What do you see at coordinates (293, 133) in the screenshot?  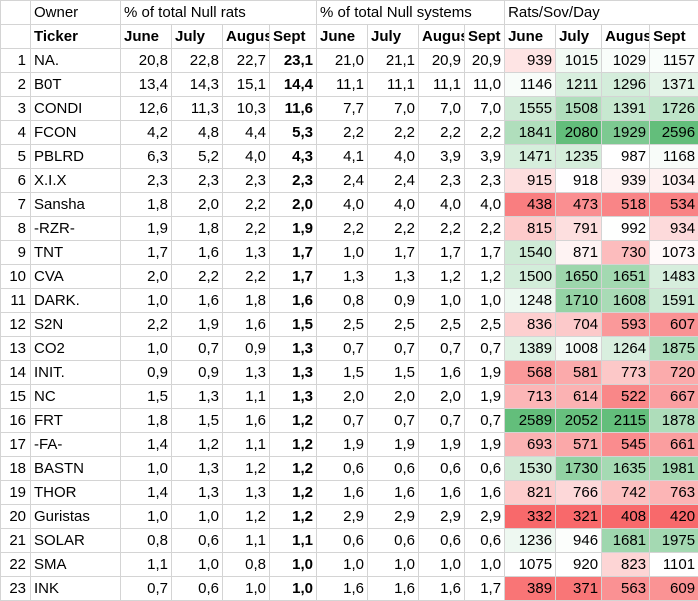 I see `rats-cell: 5,3` at bounding box center [293, 133].